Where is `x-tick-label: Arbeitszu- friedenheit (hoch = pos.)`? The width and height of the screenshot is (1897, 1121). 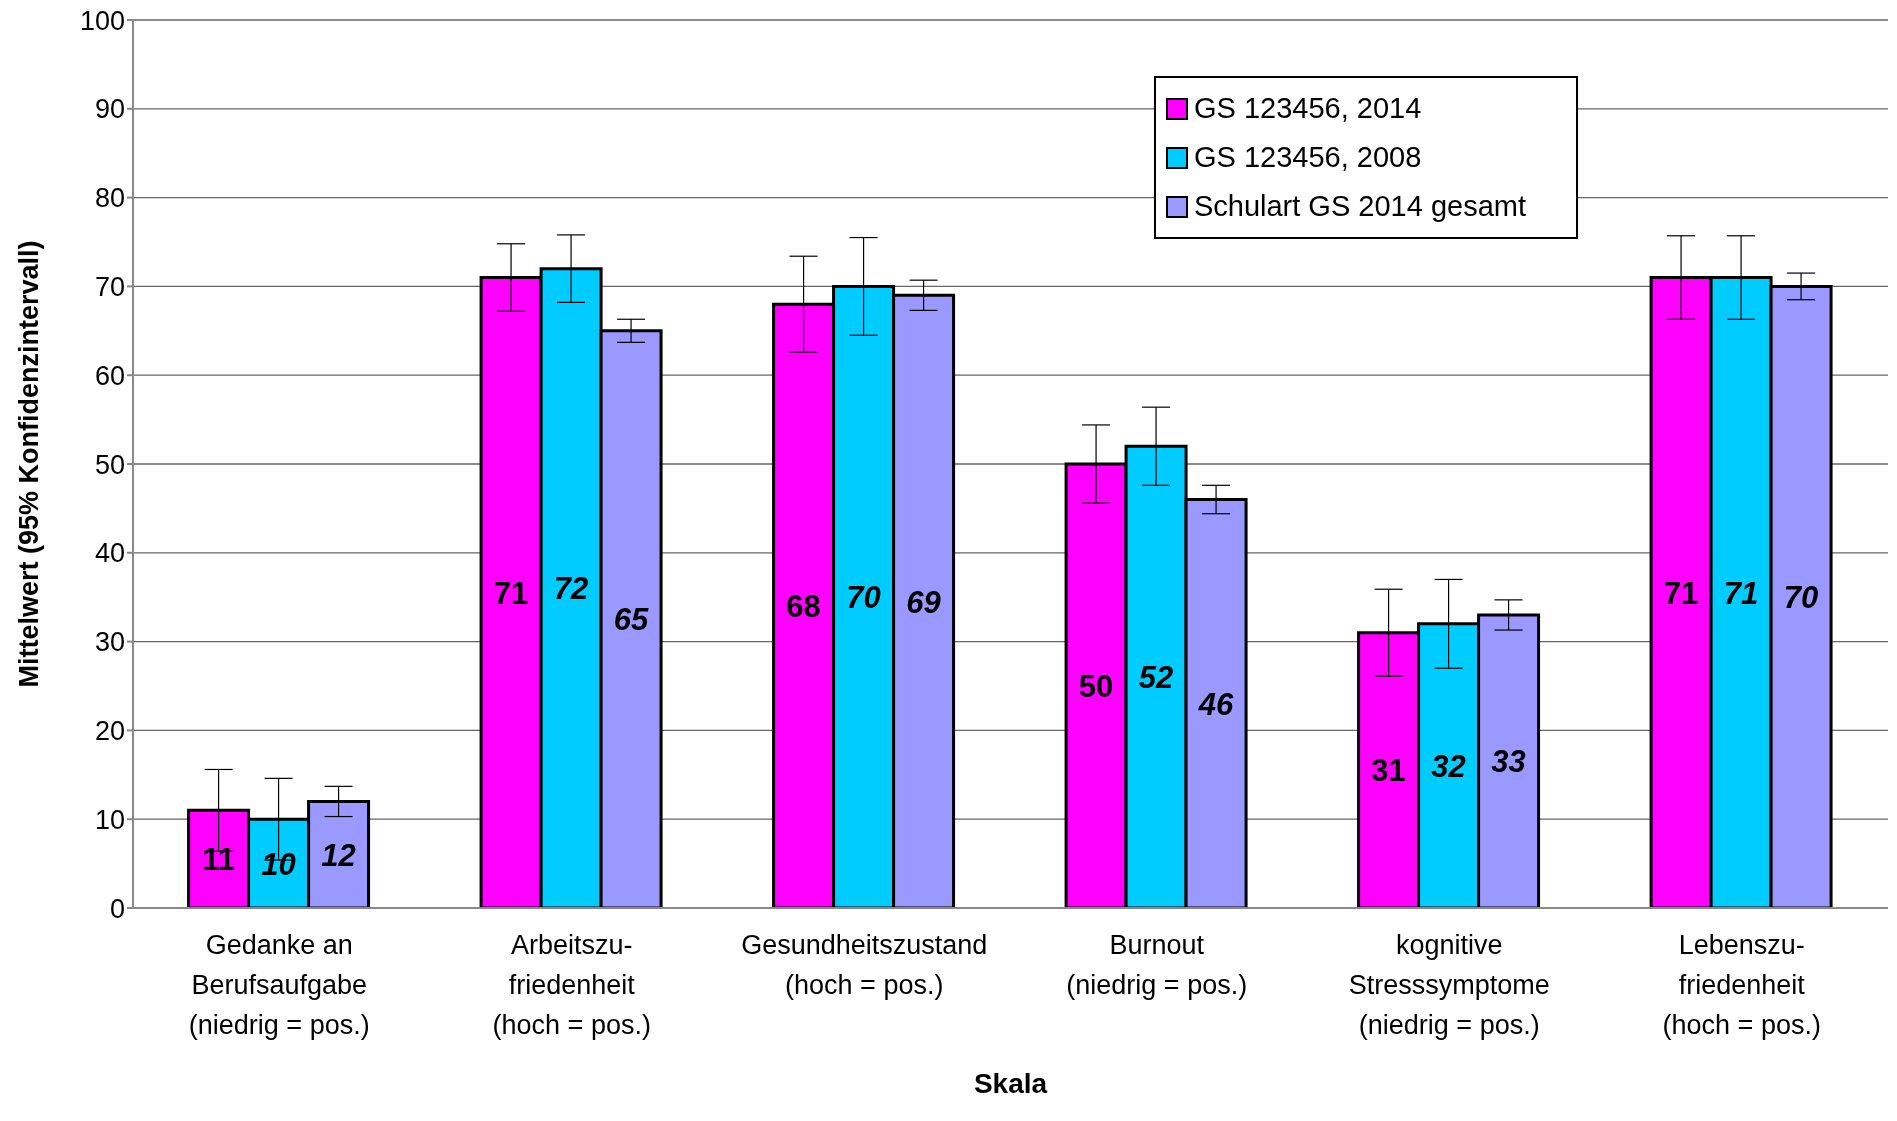
x-tick-label: Arbeitszu- friedenheit (hoch = pos.) is located at coordinates (571, 985).